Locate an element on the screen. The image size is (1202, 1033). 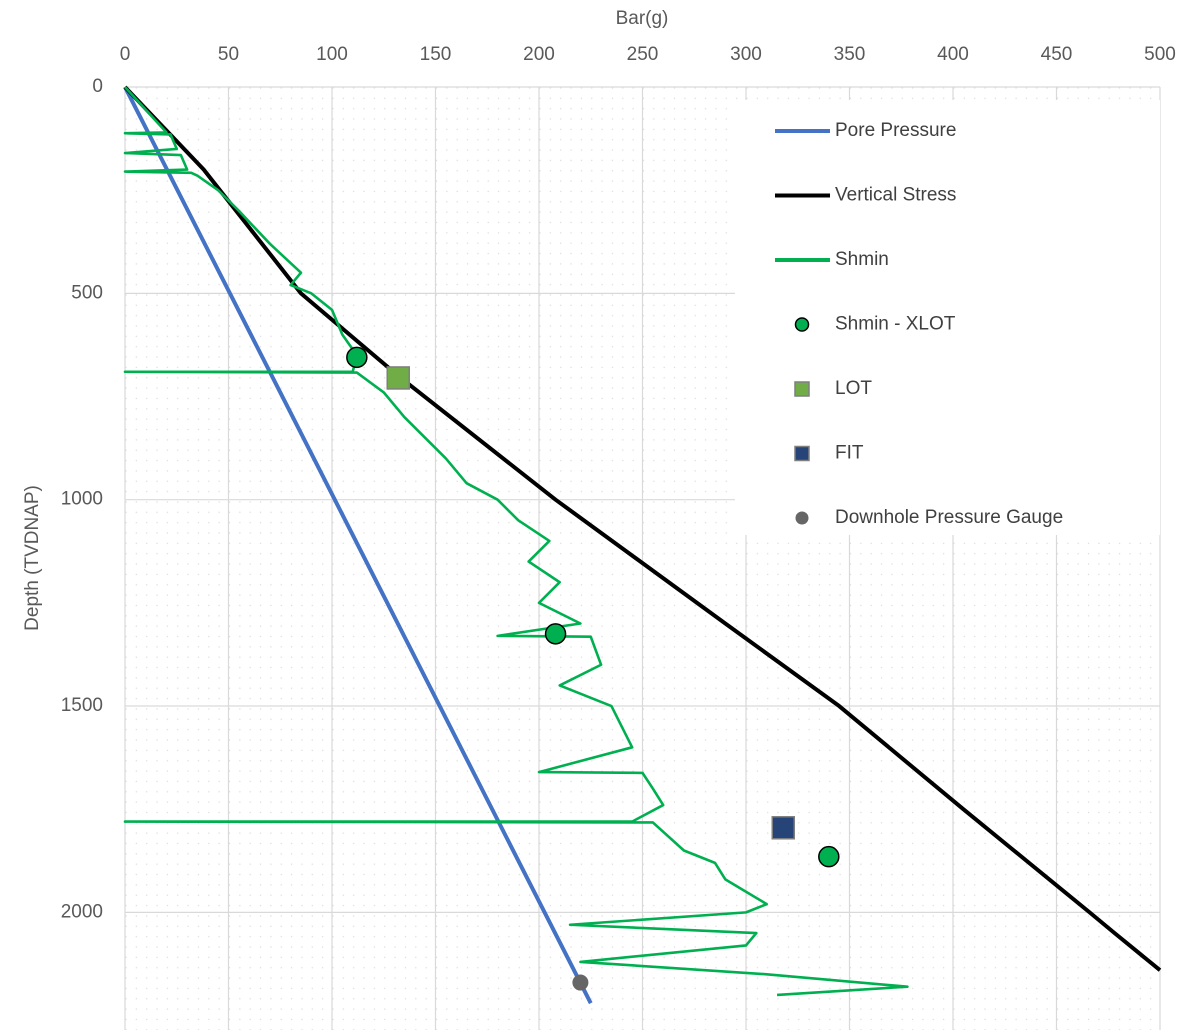
x-tick-label: 150 is located at coordinates (436, 54).